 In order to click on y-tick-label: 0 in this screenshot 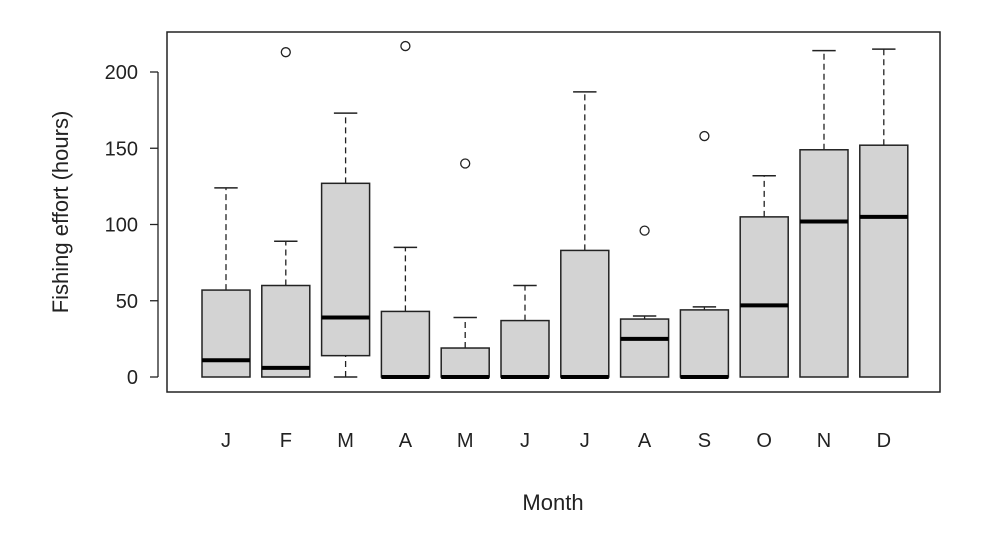, I will do `click(132, 378)`.